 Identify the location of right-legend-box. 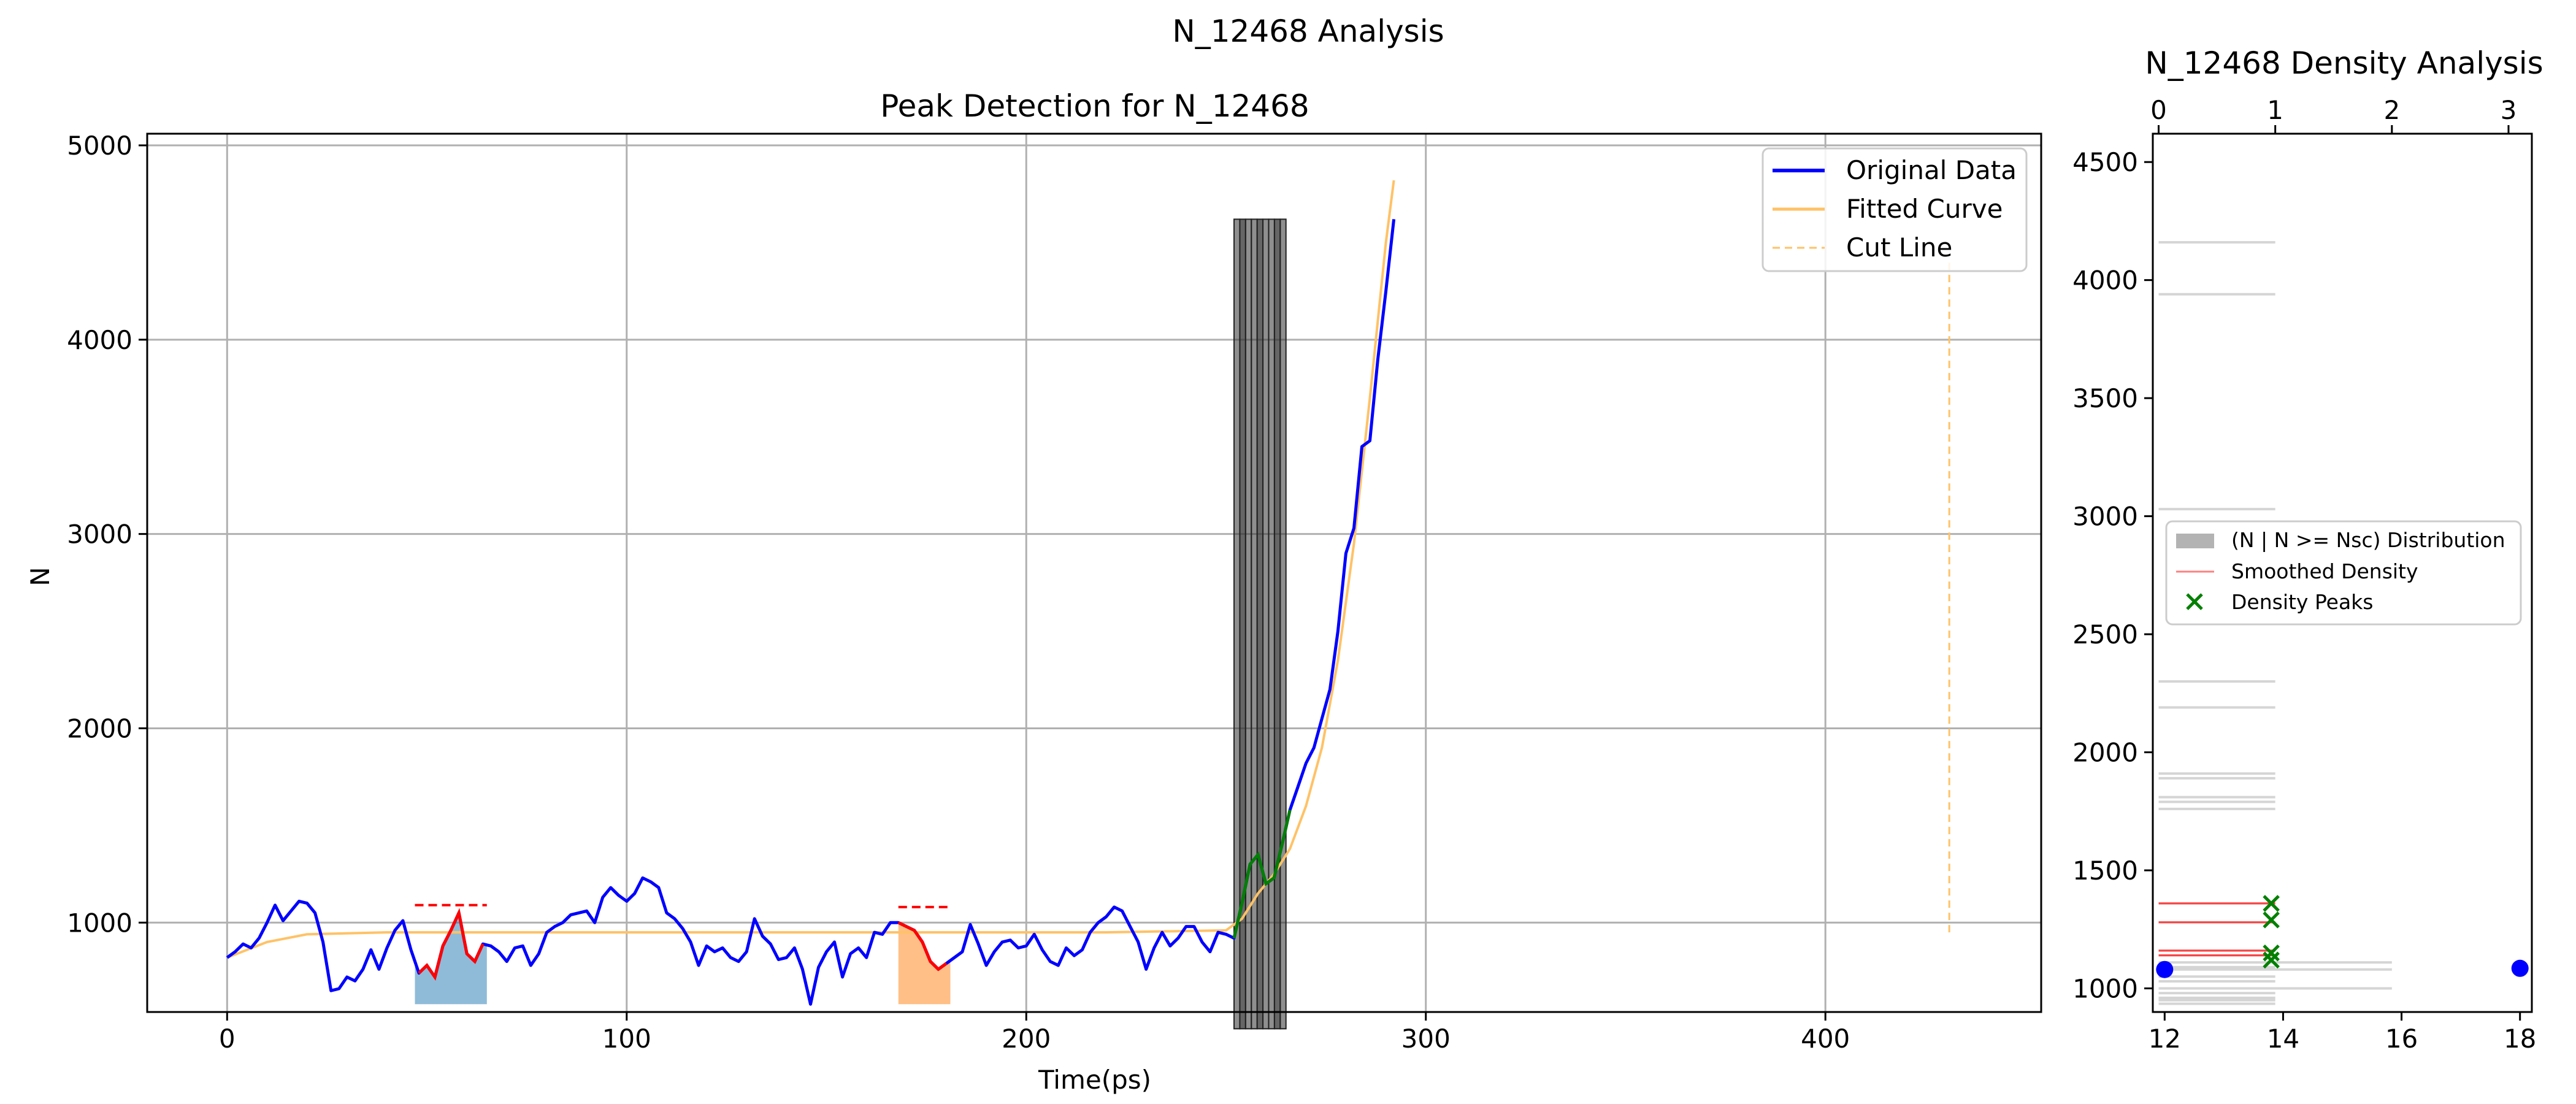
(2343, 573).